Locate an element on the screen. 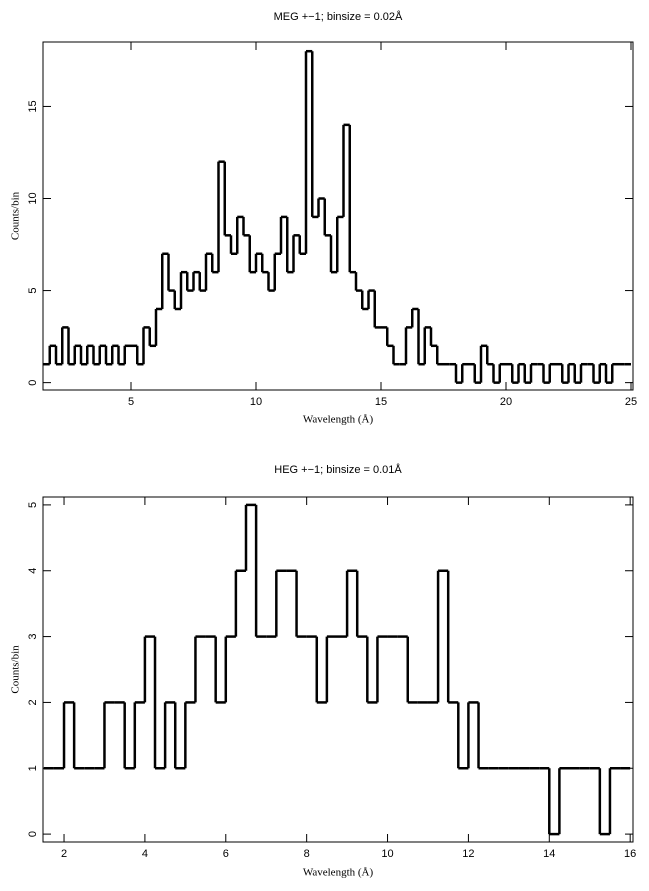 The image size is (649, 891). x-tick-label: 20 is located at coordinates (506, 402).